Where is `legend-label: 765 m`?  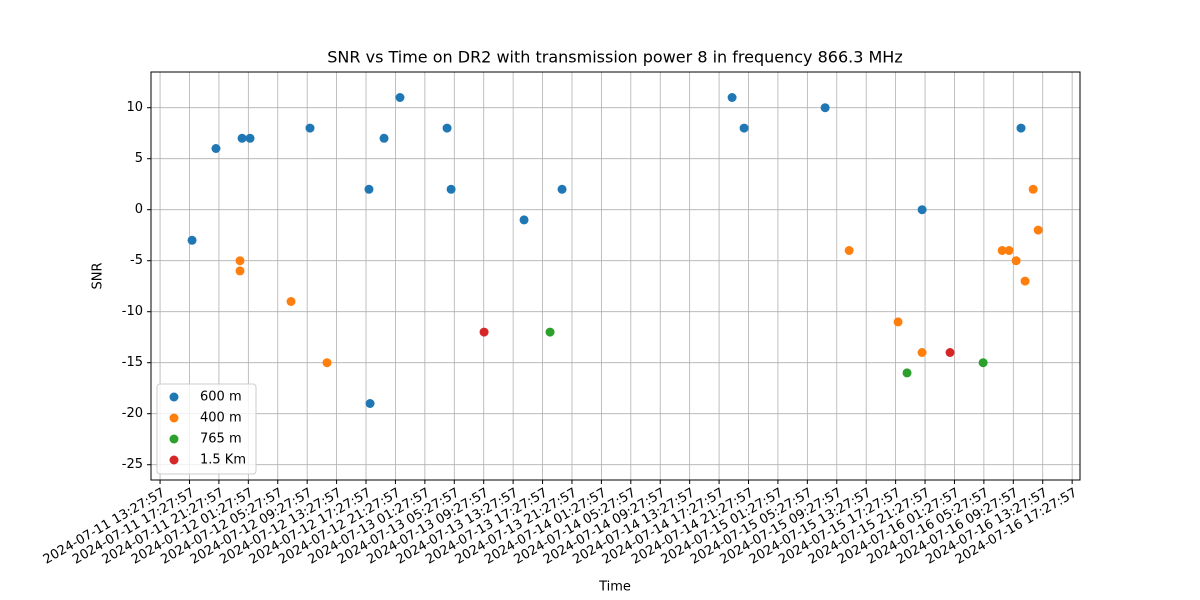
legend-label: 765 m is located at coordinates (221, 439).